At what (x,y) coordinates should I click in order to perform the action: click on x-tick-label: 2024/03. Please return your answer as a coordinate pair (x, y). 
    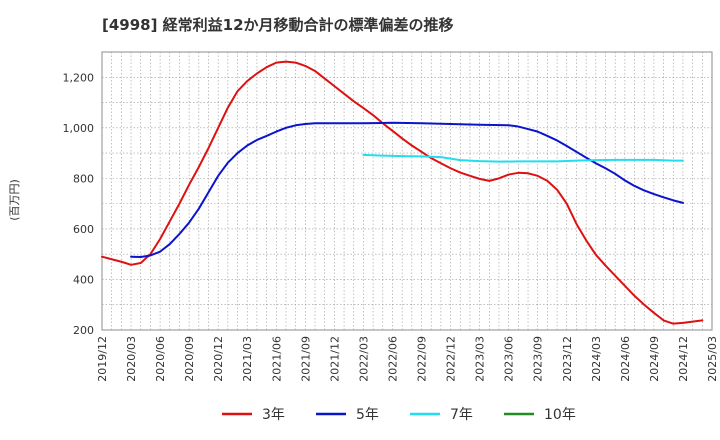
    Looking at the image, I should click on (596, 359).